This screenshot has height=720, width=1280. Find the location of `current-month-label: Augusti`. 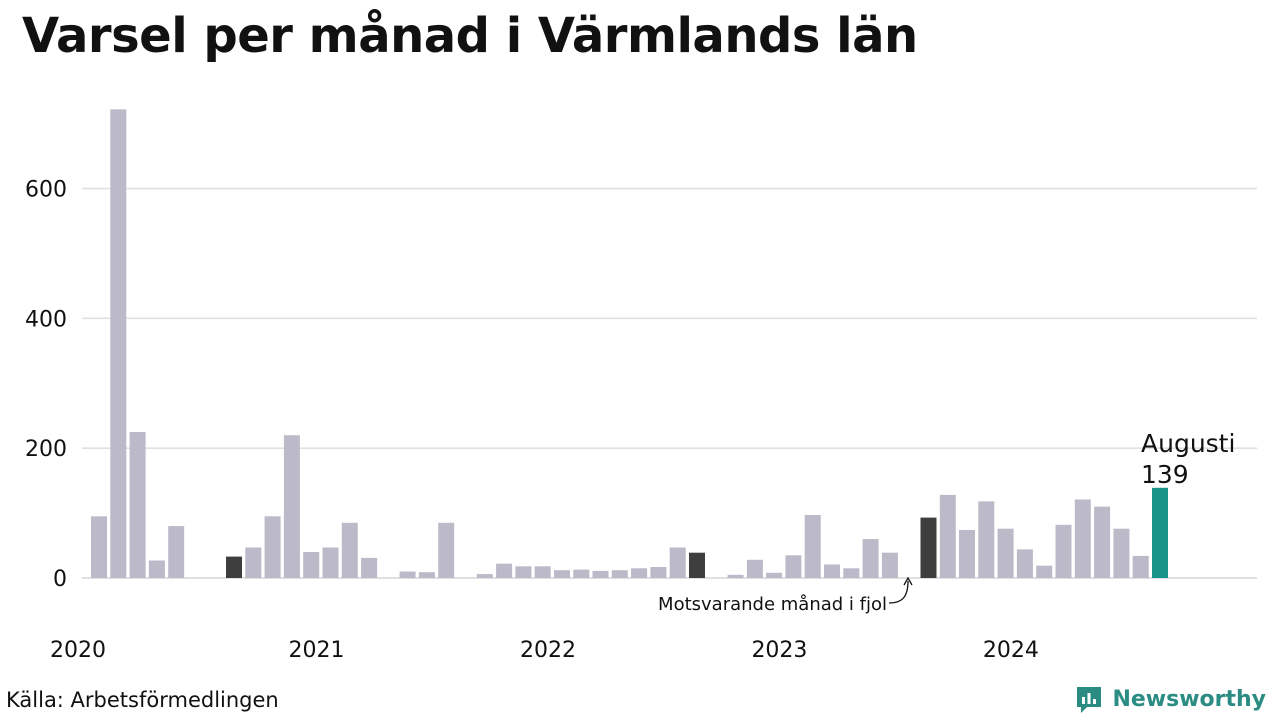

current-month-label: Augusti is located at coordinates (1188, 443).